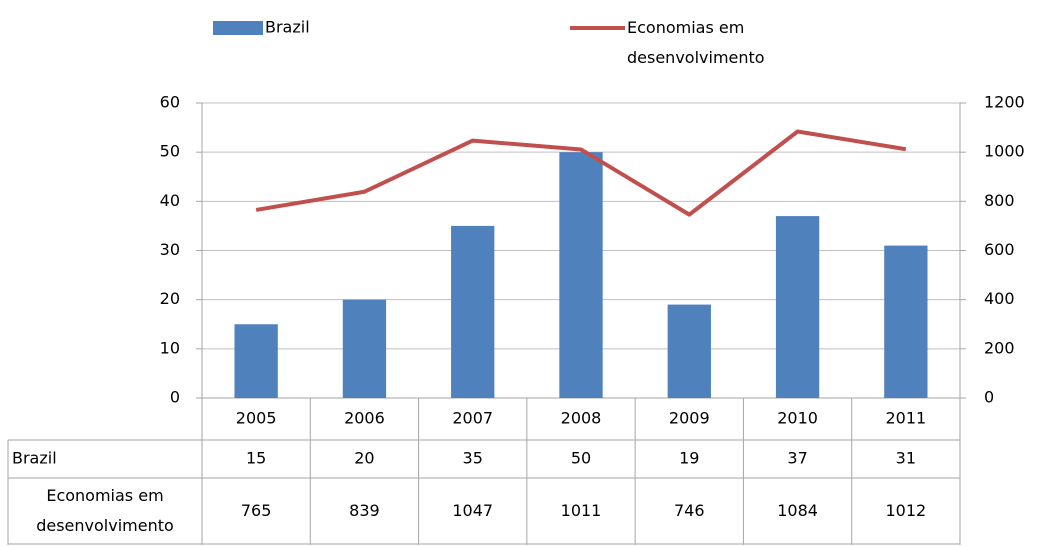 This screenshot has height=546, width=1038. I want to click on line, so click(581, 173).